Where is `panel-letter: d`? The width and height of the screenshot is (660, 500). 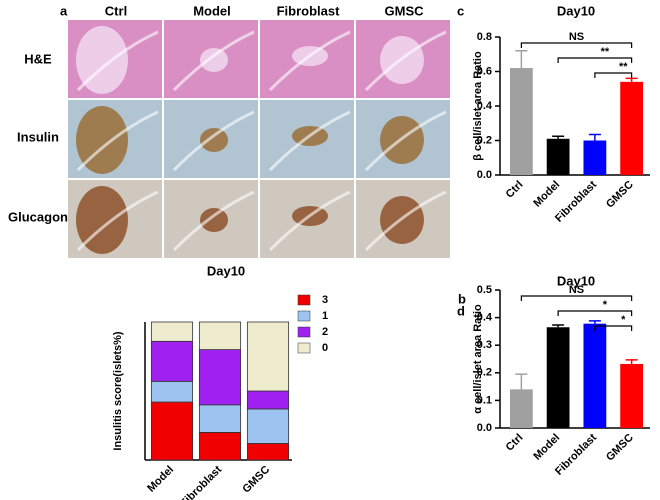
panel-letter: d is located at coordinates (461, 310).